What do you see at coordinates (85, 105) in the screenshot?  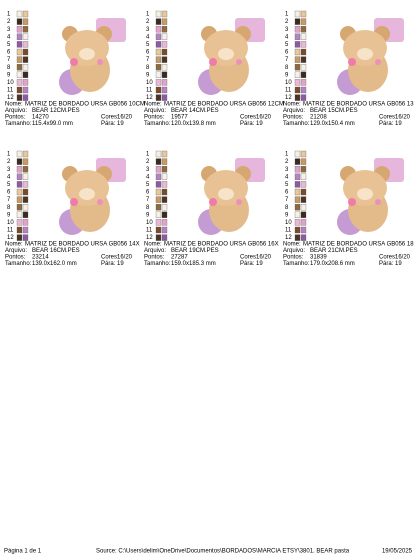 I see `name: MATRIZ DE BORDADO URSA GB056 10CM` at bounding box center [85, 105].